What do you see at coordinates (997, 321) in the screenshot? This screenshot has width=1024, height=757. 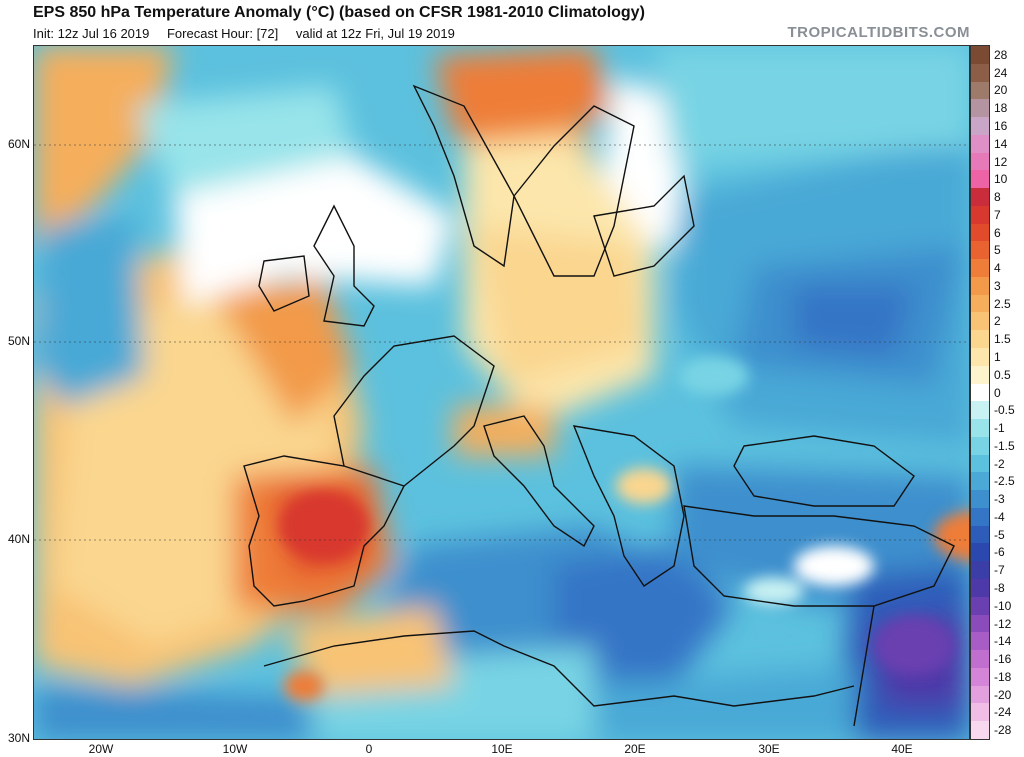 I see `legend-label: 2` at bounding box center [997, 321].